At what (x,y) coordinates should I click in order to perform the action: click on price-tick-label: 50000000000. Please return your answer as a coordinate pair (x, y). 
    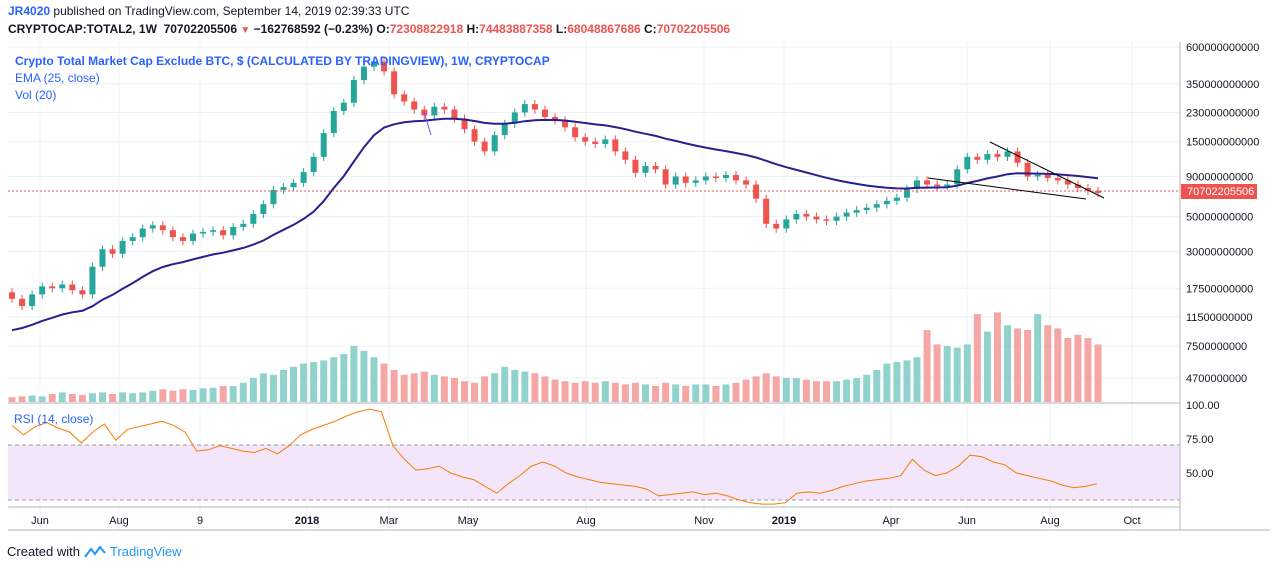
    Looking at the image, I should click on (1219, 218).